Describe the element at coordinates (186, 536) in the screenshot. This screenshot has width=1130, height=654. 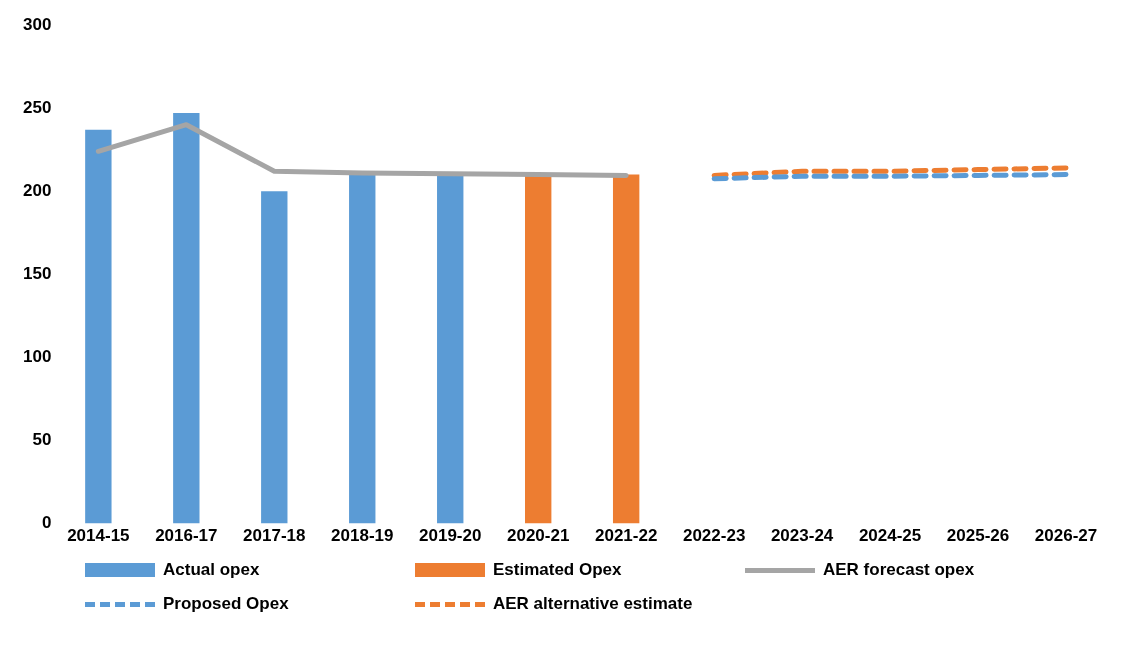
I see `x-tick-label: 2016-17` at that location.